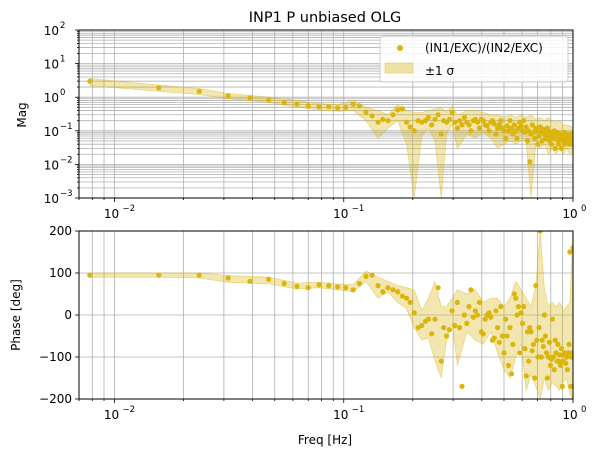  Describe the element at coordinates (583, 410) in the screenshot. I see `x-tick-exponent: 0` at that location.